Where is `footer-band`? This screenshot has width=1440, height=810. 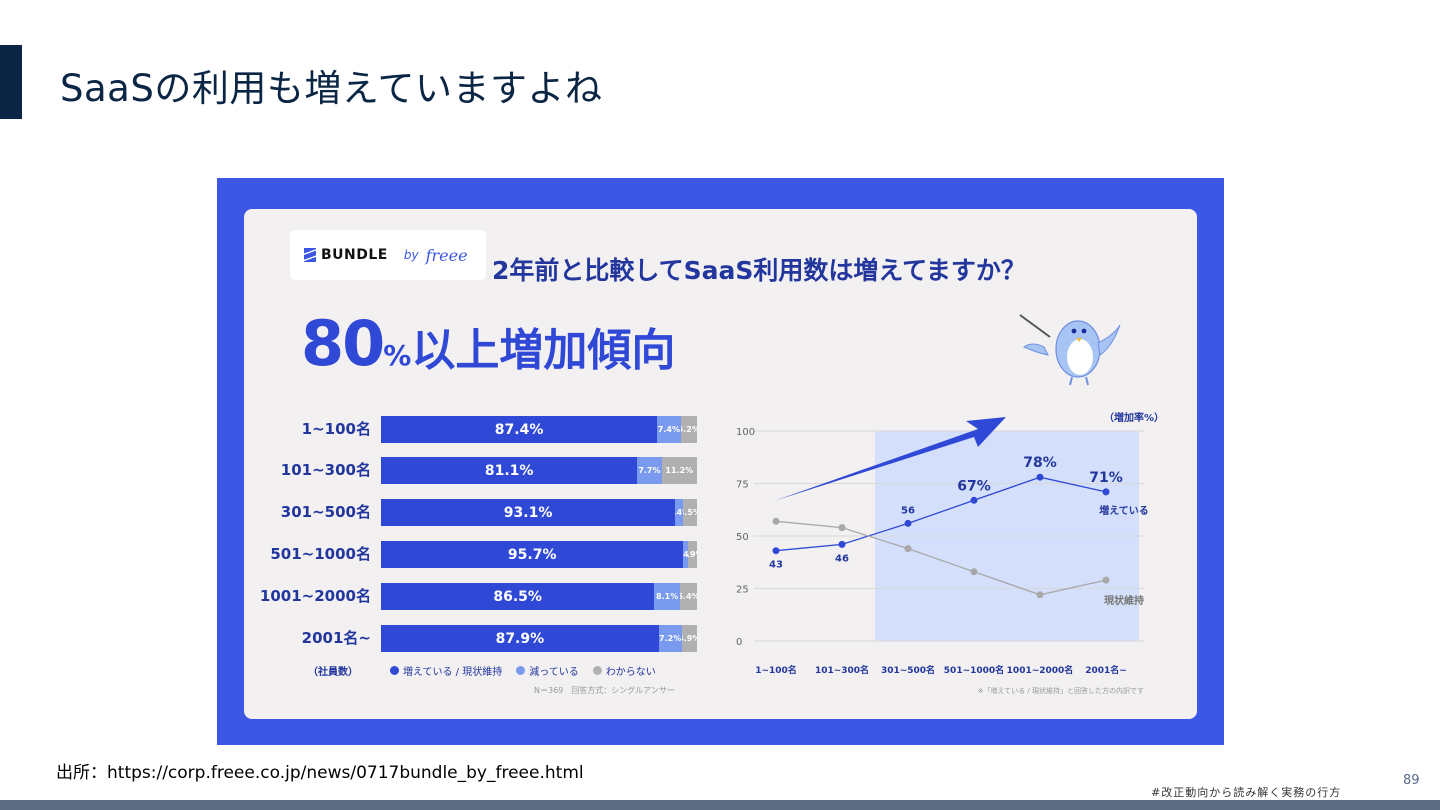
footer-band is located at coordinates (720, 805).